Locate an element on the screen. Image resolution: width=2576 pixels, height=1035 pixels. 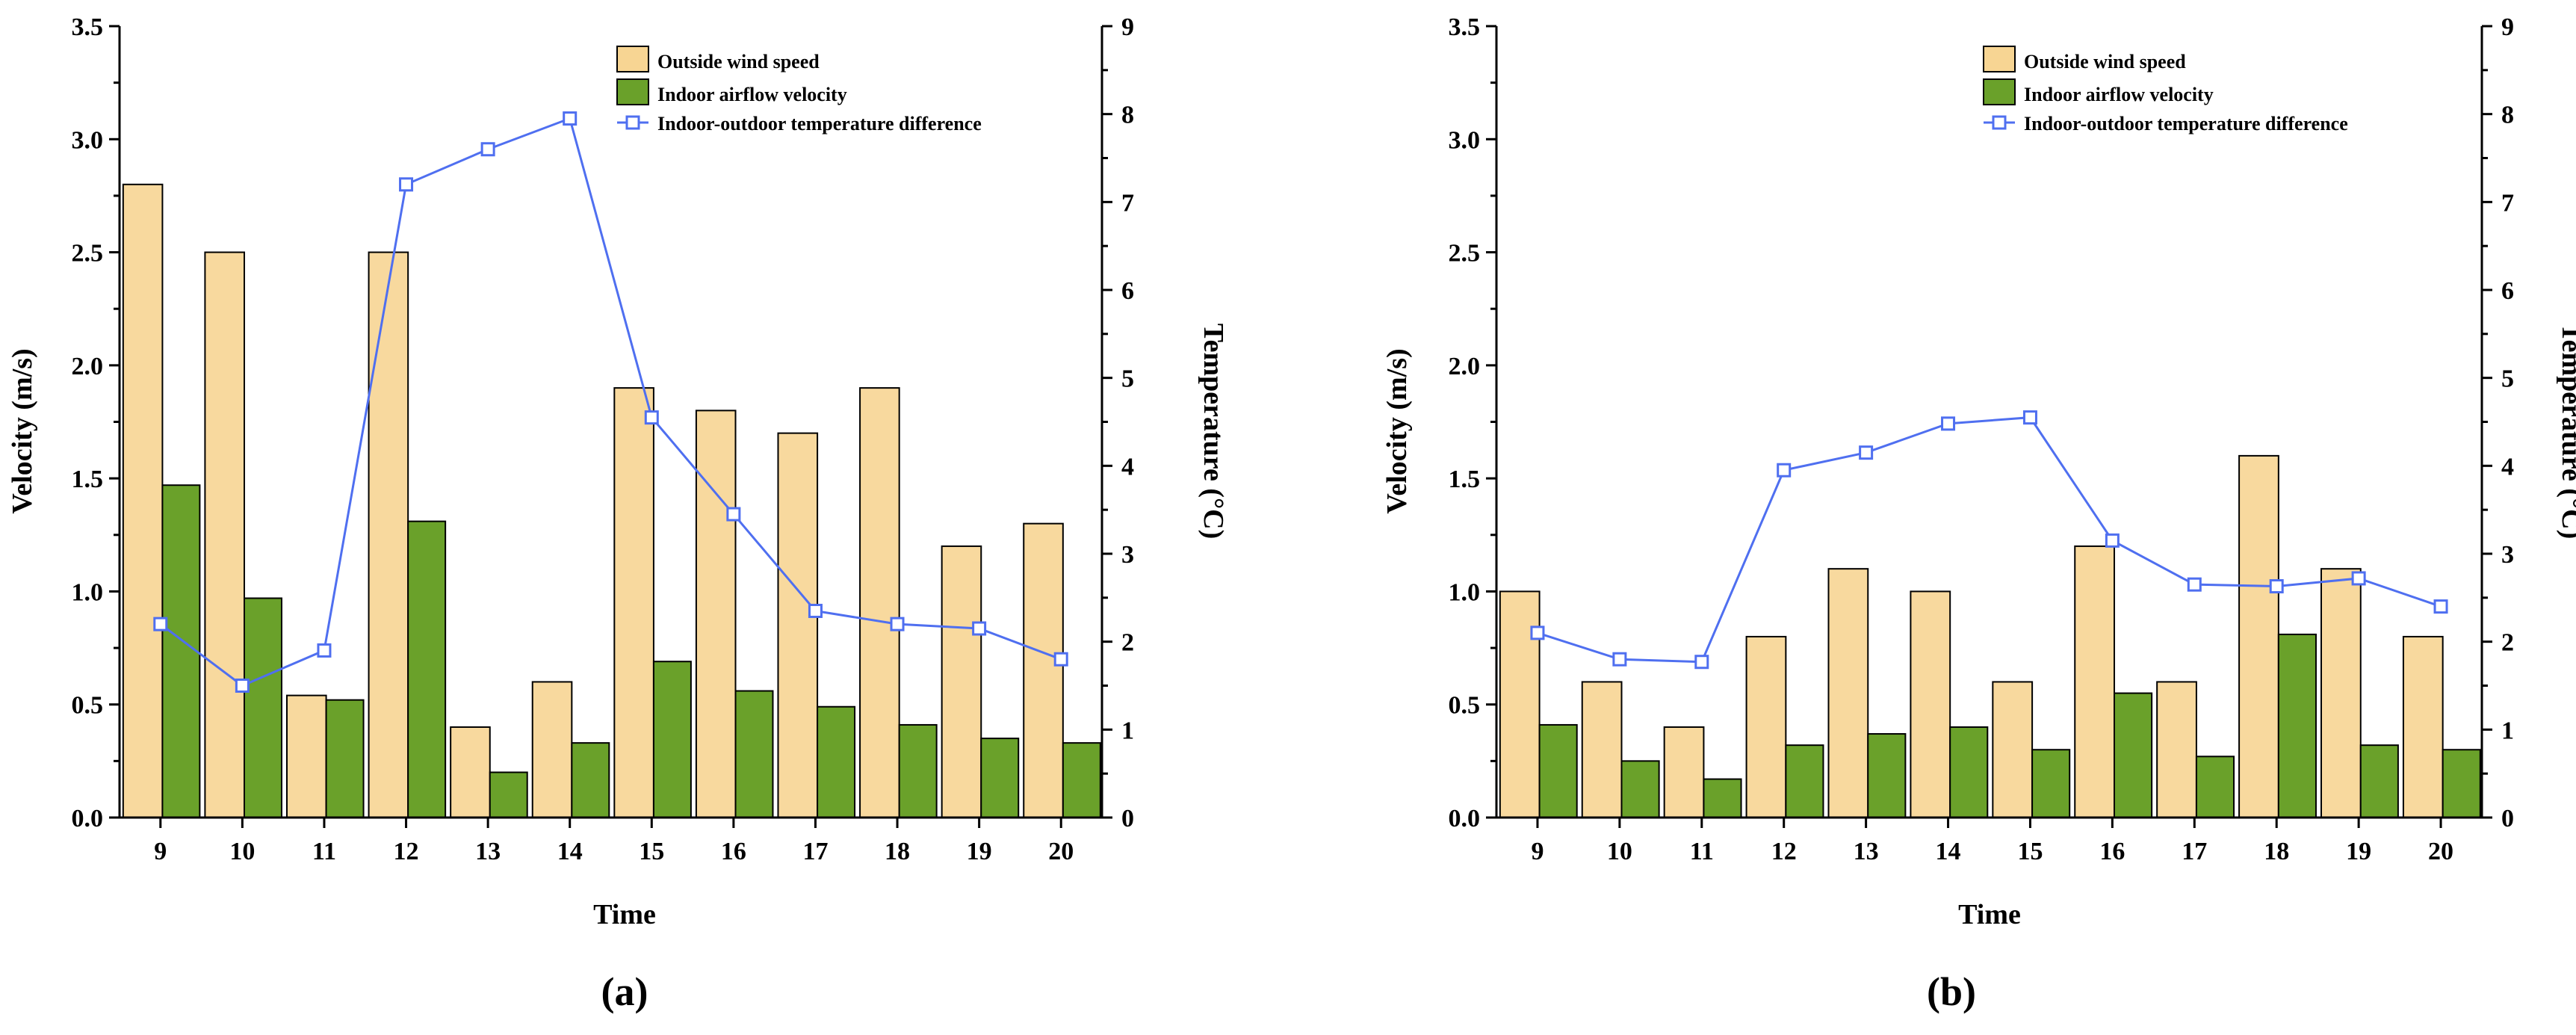
y2-tick-label-b-2: 2 is located at coordinates (2507, 643).